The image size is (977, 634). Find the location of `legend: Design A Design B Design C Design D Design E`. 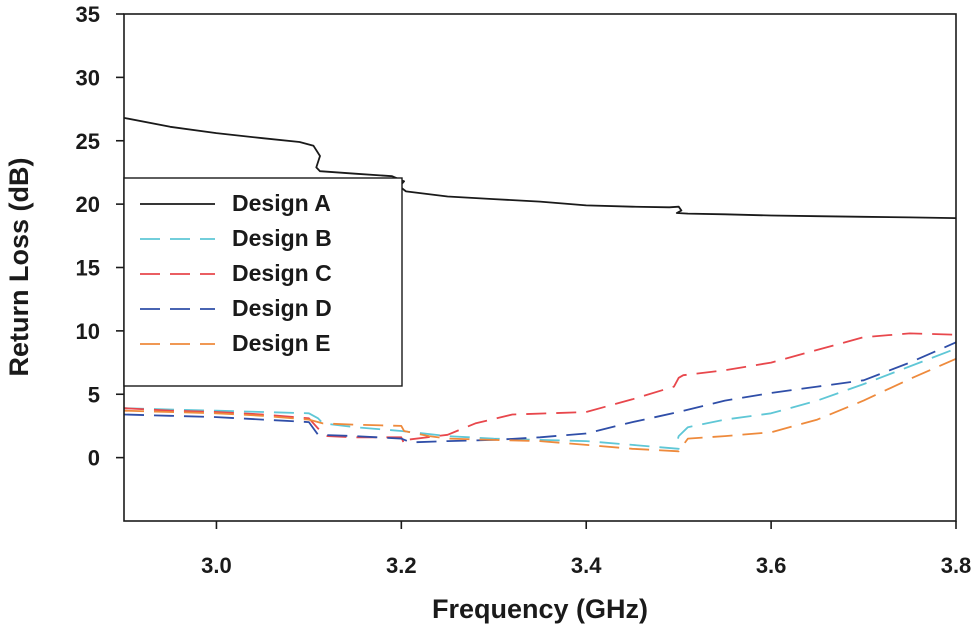

legend: Design A Design B Design C Design D Design E is located at coordinates (263, 282).